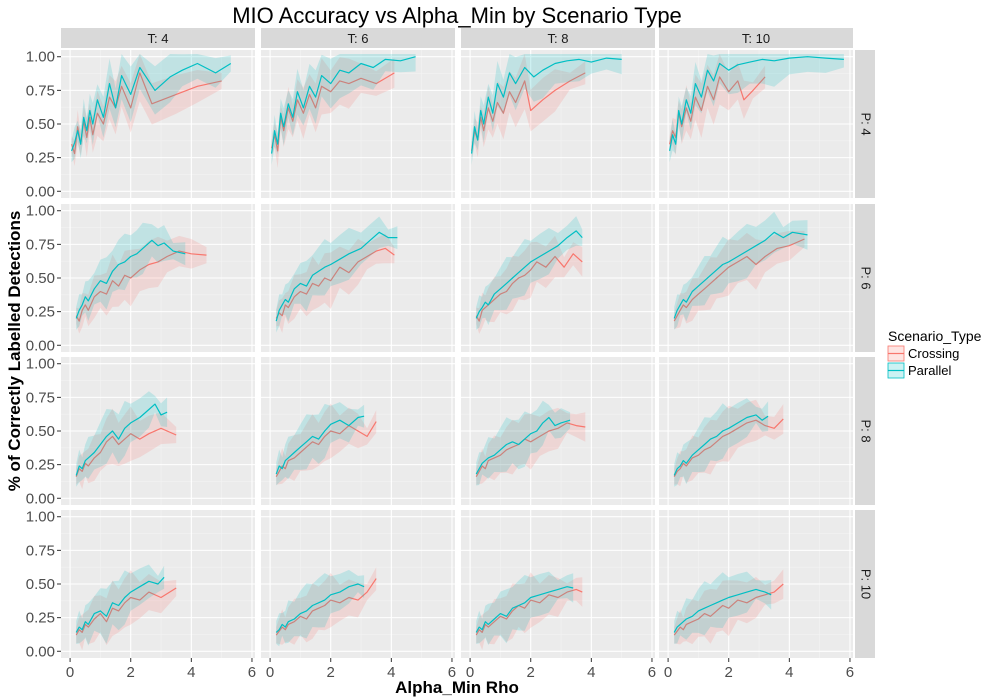 This screenshot has width=1000, height=700. Describe the element at coordinates (457, 687) in the screenshot. I see `x-axis-title: Alpha_Min Rho` at that location.